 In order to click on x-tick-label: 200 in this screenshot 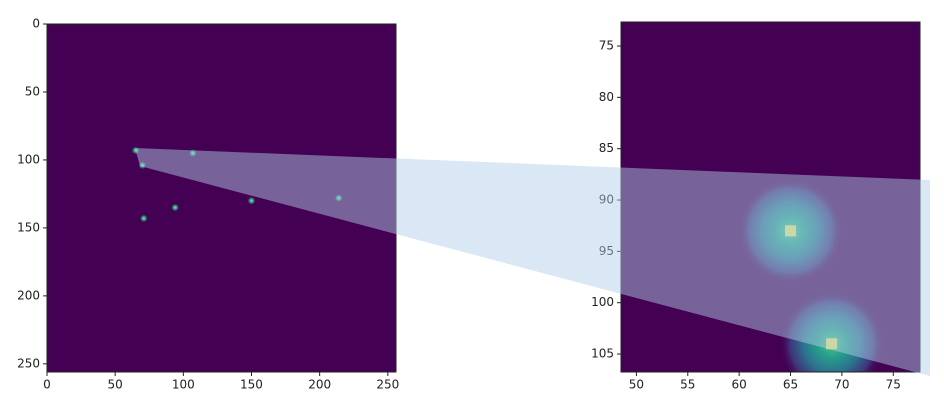, I will do `click(319, 385)`.